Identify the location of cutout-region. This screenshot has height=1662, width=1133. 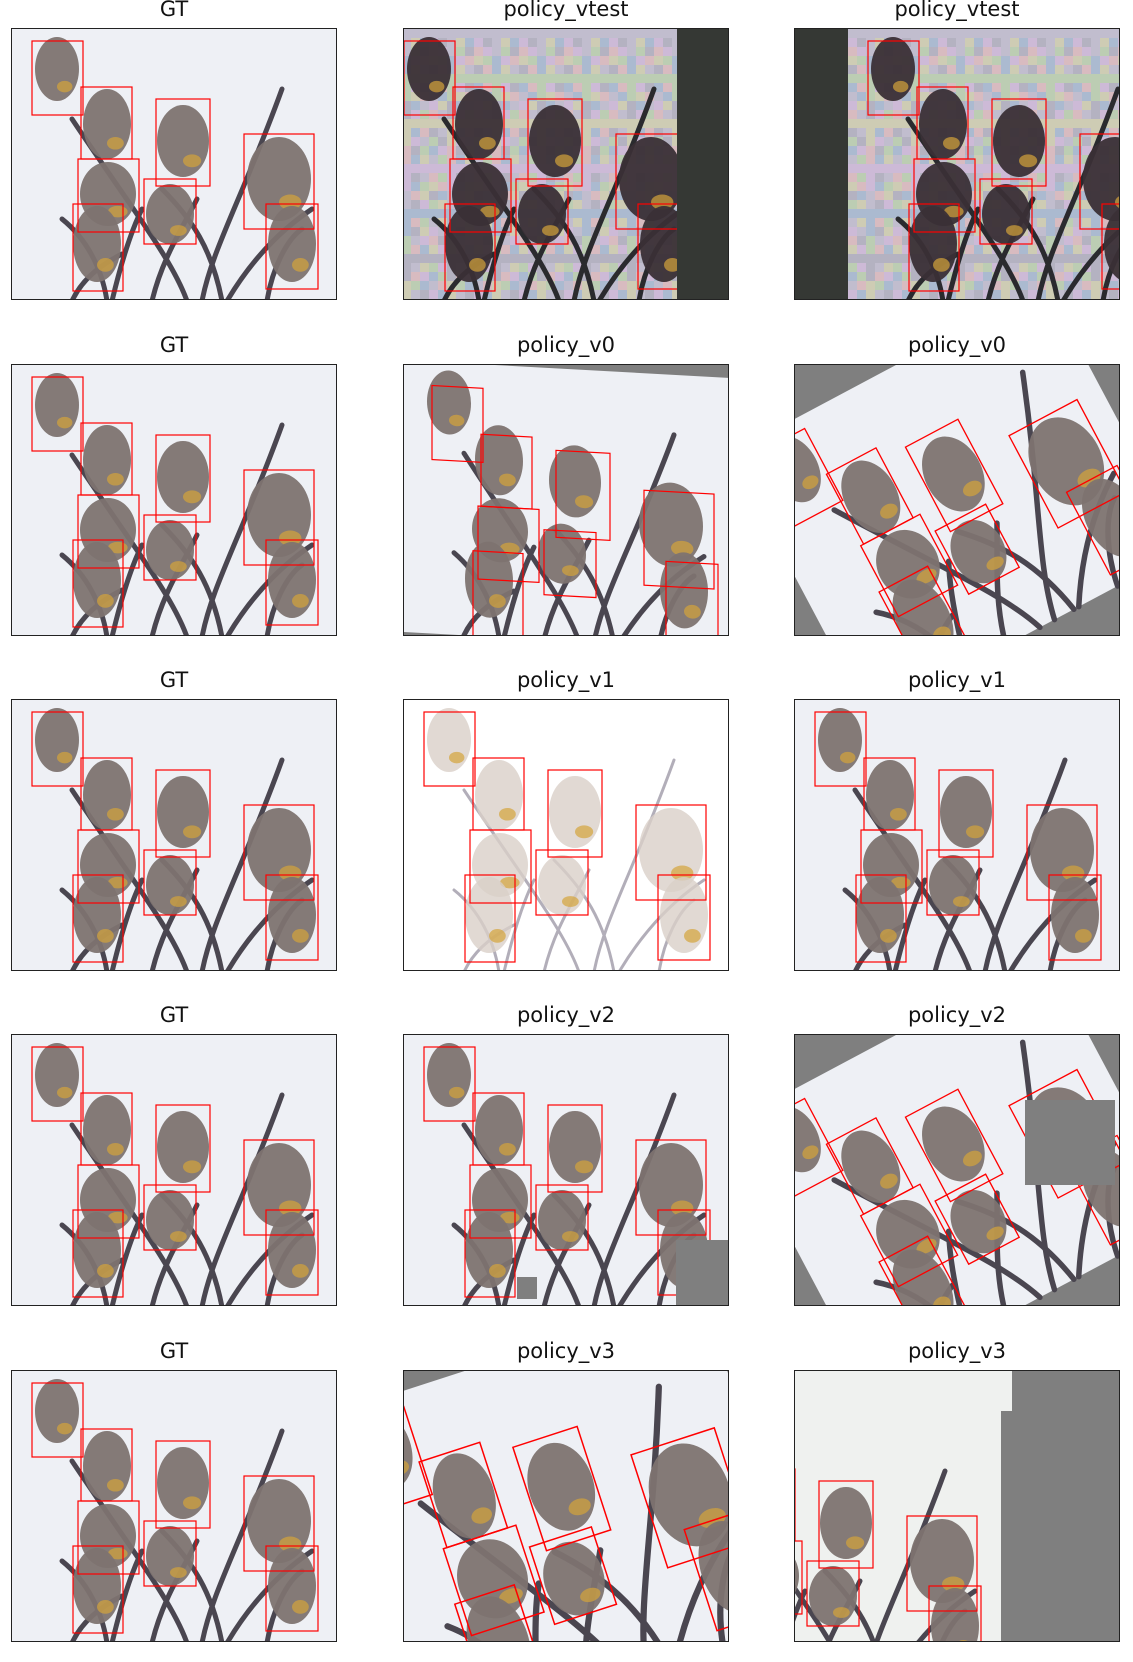
(527, 1288).